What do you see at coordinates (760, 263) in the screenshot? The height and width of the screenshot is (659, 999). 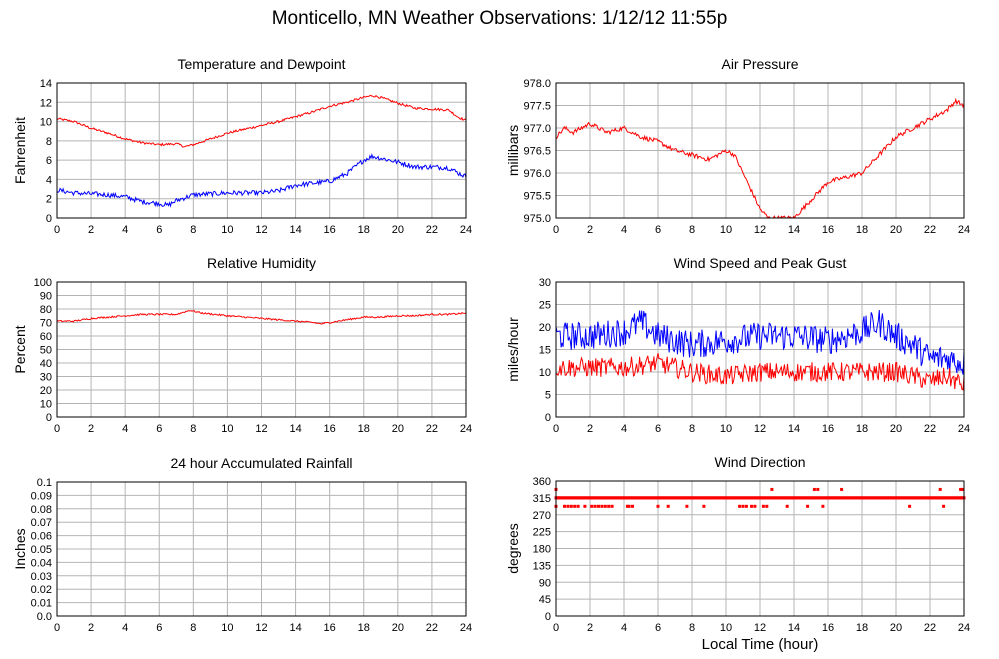 I see `chart-title: Wind Speed and Peak Gust` at bounding box center [760, 263].